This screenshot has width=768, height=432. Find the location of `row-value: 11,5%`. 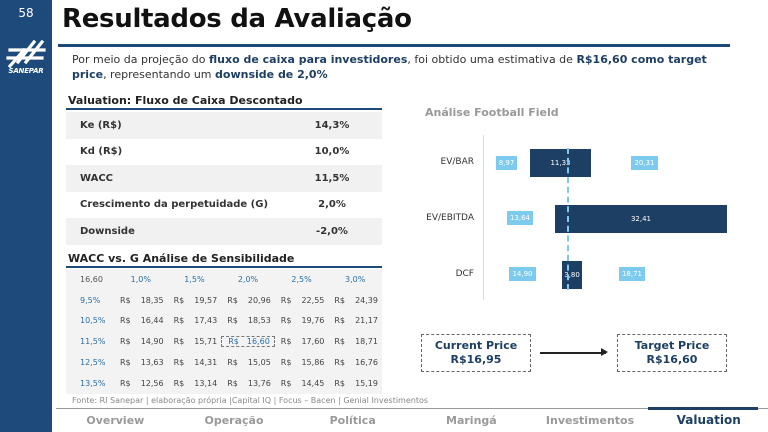

row-value: 11,5% is located at coordinates (332, 178).